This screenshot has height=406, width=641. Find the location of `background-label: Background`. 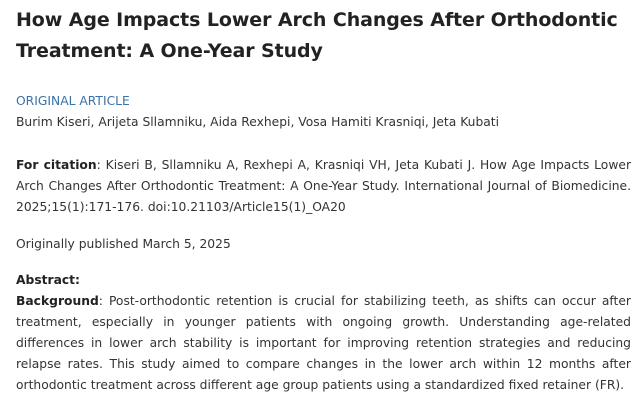

background-label: Background is located at coordinates (57, 301).